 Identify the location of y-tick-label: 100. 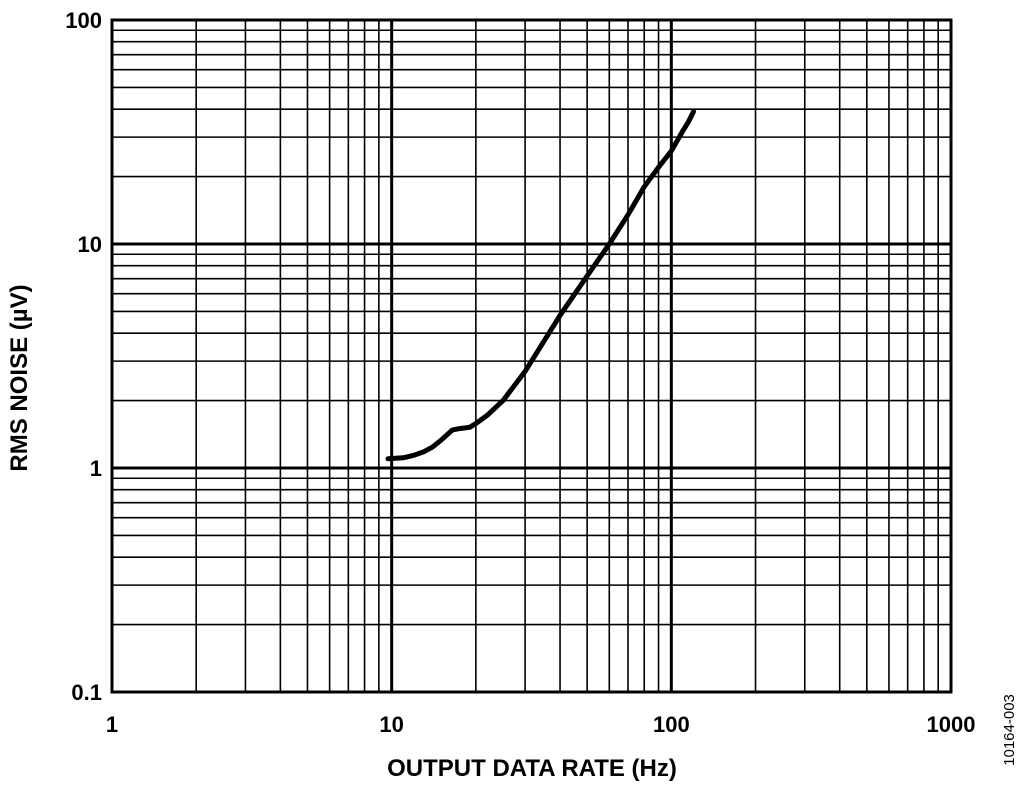
(83, 20).